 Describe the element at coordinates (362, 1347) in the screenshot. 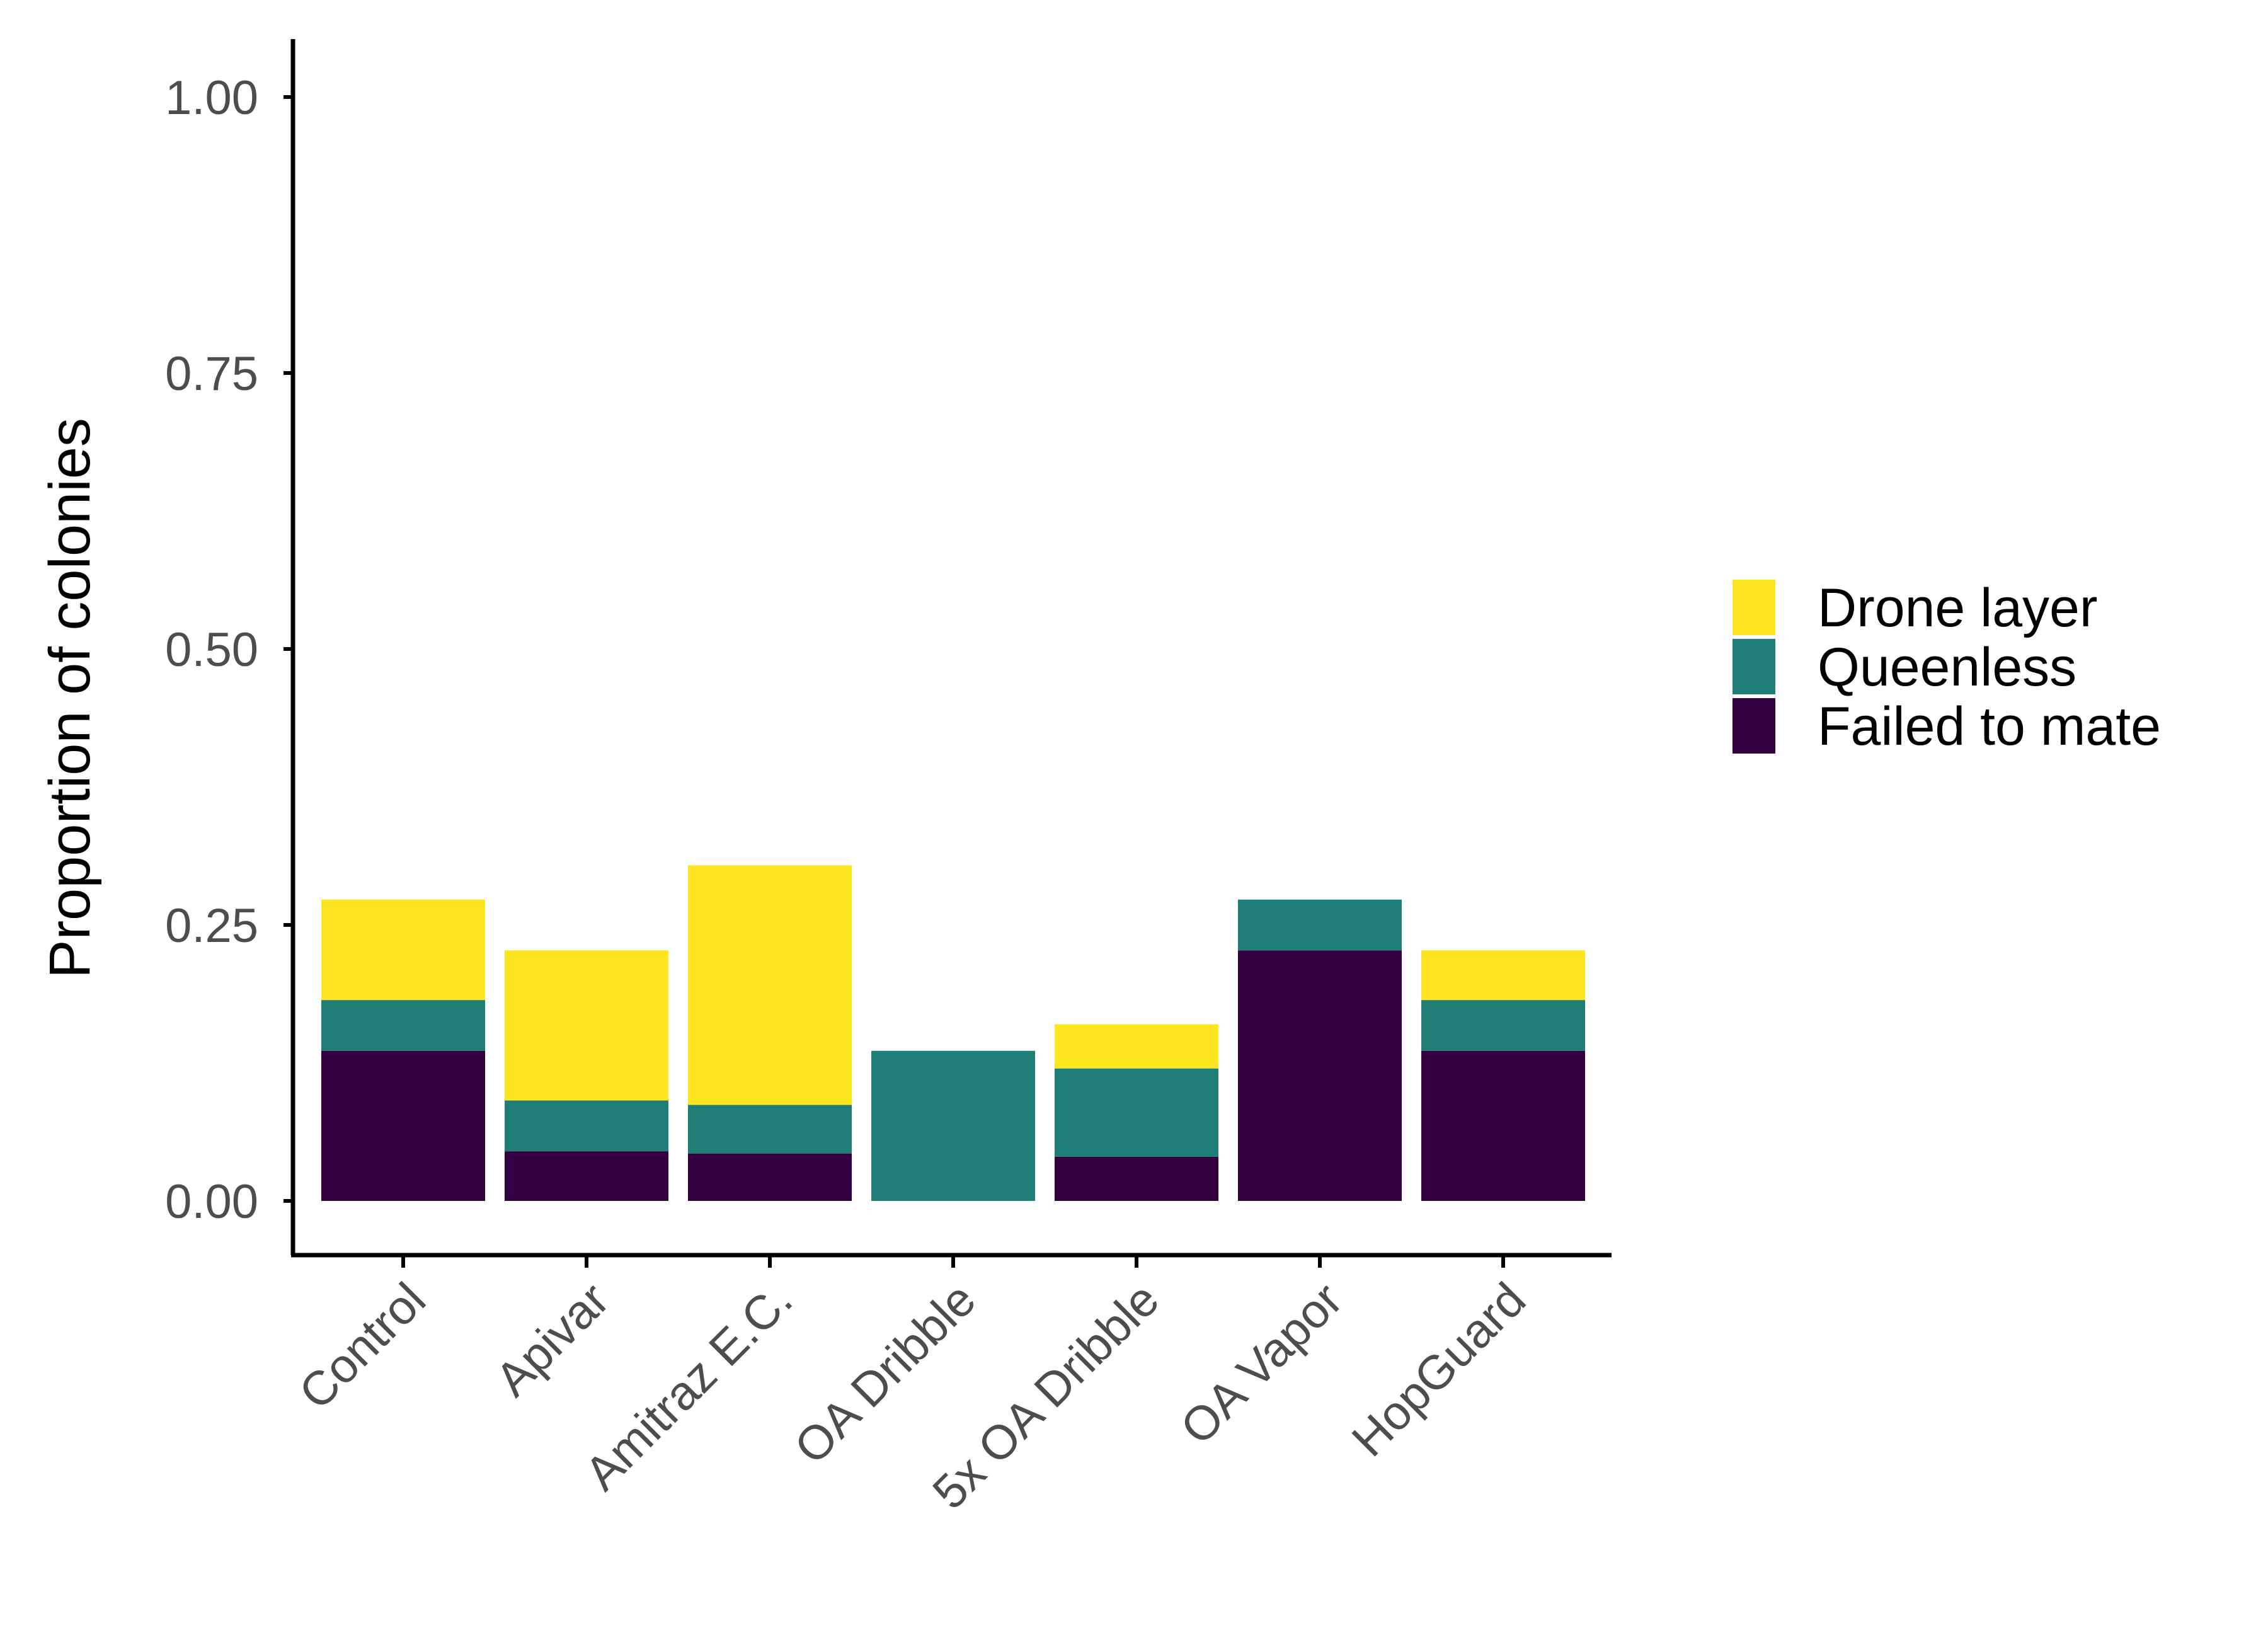

I see `x-tick-label-control: Control` at that location.